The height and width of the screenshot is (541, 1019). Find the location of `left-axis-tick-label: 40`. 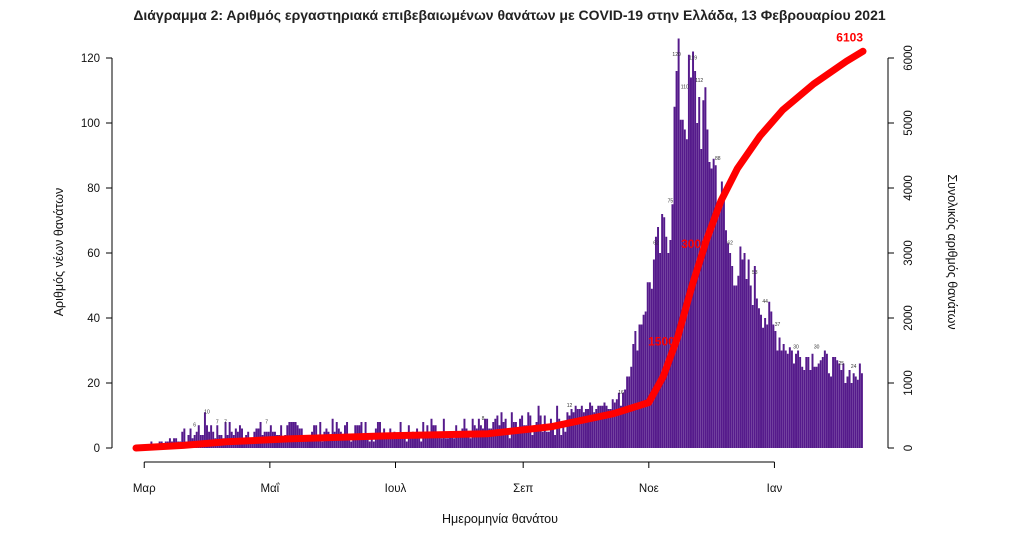

left-axis-tick-label: 40 is located at coordinates (93, 319).